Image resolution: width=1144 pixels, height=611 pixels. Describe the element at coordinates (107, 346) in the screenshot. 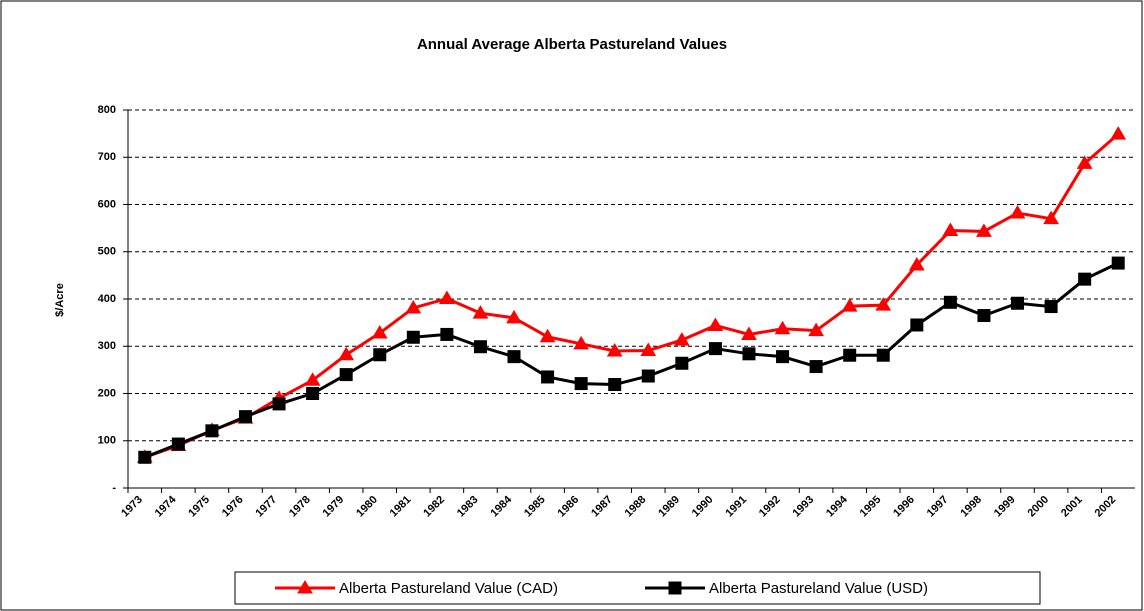

I see `y-tick-label: 300` at that location.